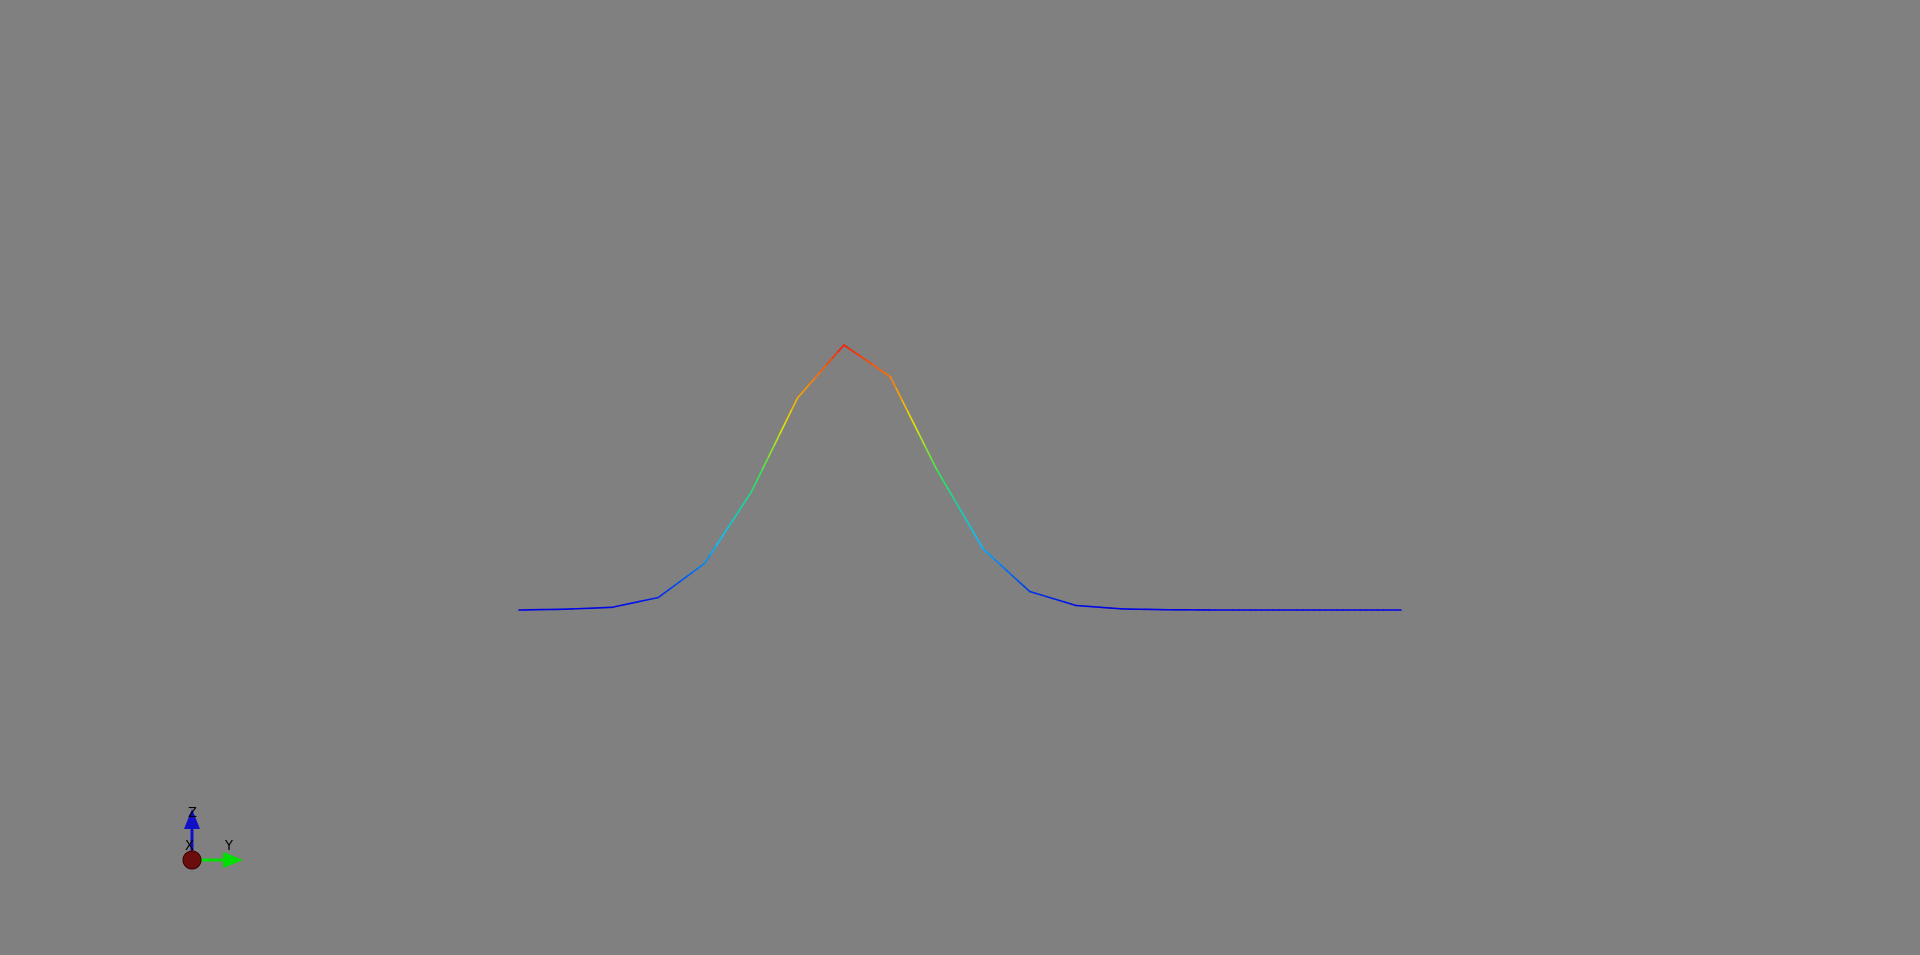 This screenshot has height=955, width=1920. I want to click on orientation-axes-widget: Z Y X, so click(212, 838).